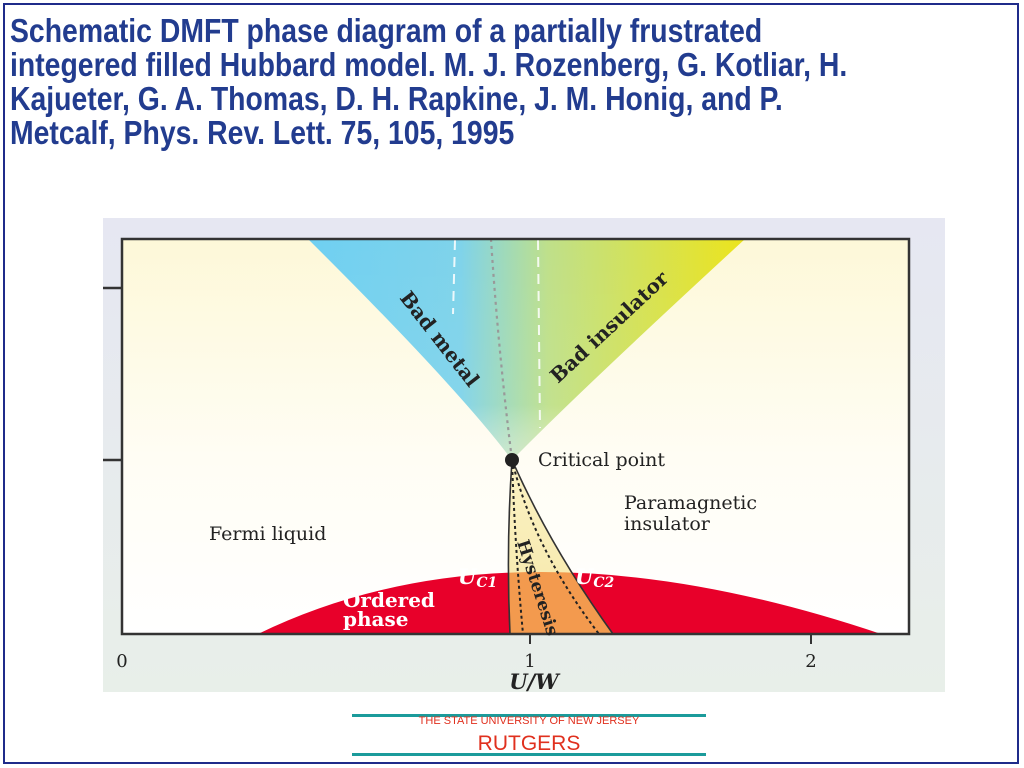  What do you see at coordinates (529, 715) in the screenshot?
I see `footer-top-bar` at bounding box center [529, 715].